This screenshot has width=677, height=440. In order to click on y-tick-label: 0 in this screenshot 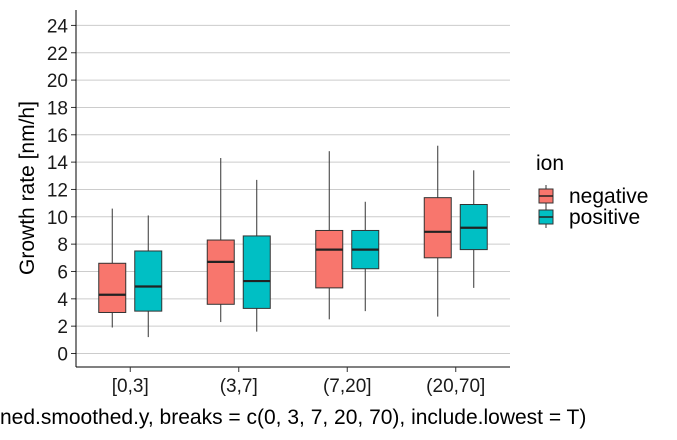, I will do `click(62, 355)`.